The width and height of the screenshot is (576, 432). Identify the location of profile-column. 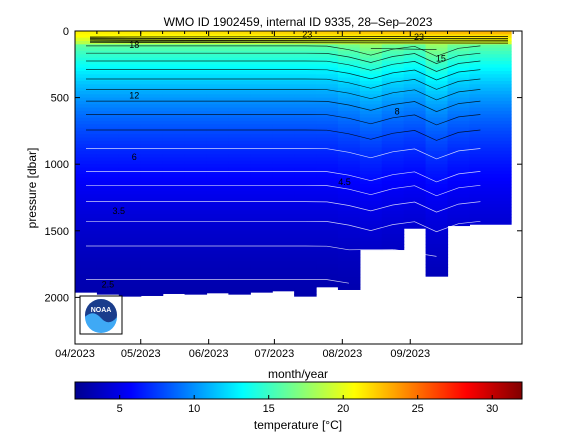
(283, 161).